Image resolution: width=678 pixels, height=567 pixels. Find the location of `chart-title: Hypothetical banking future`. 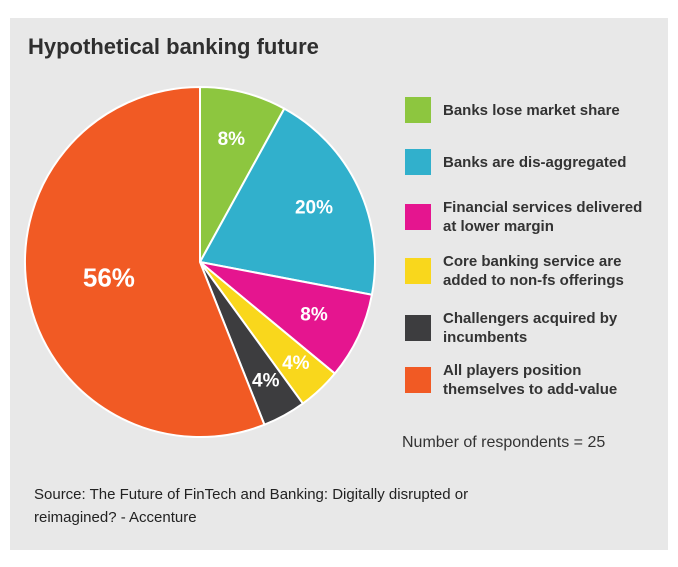

chart-title: Hypothetical banking future is located at coordinates (173, 46).